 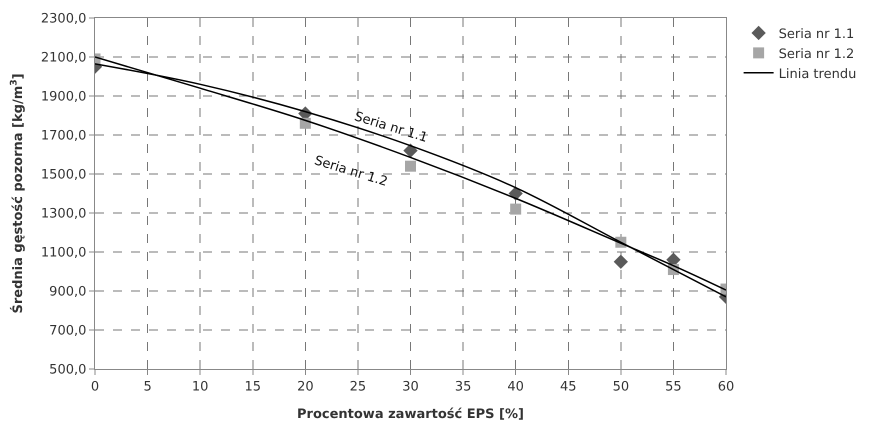 What do you see at coordinates (410, 414) in the screenshot?
I see `x-axis-title: Procentowa zawartość EPS [%]` at bounding box center [410, 414].